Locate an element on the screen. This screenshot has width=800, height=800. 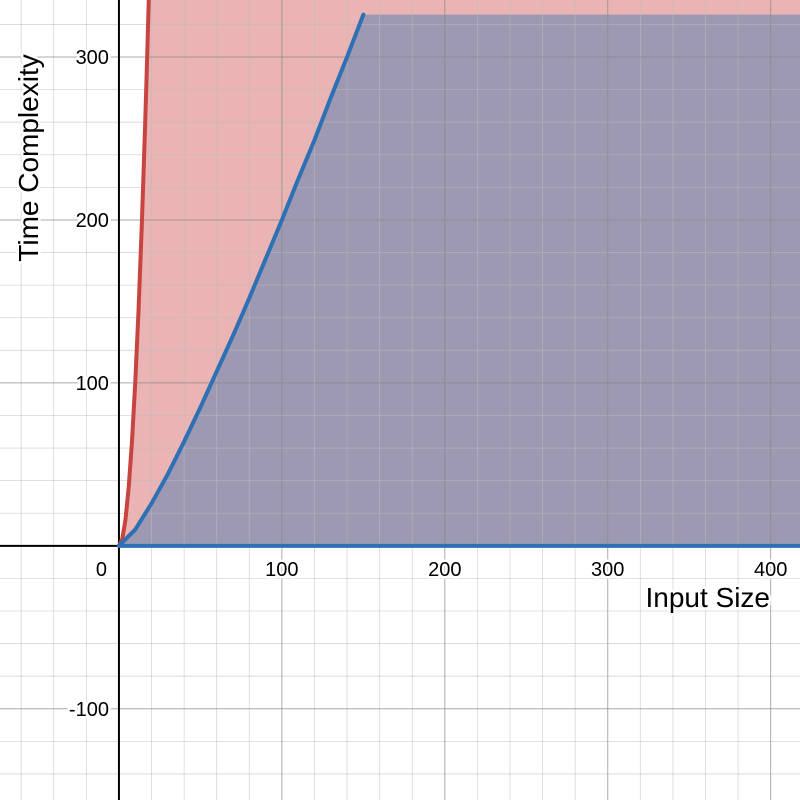
y-tick-label: 300 is located at coordinates (92, 58).